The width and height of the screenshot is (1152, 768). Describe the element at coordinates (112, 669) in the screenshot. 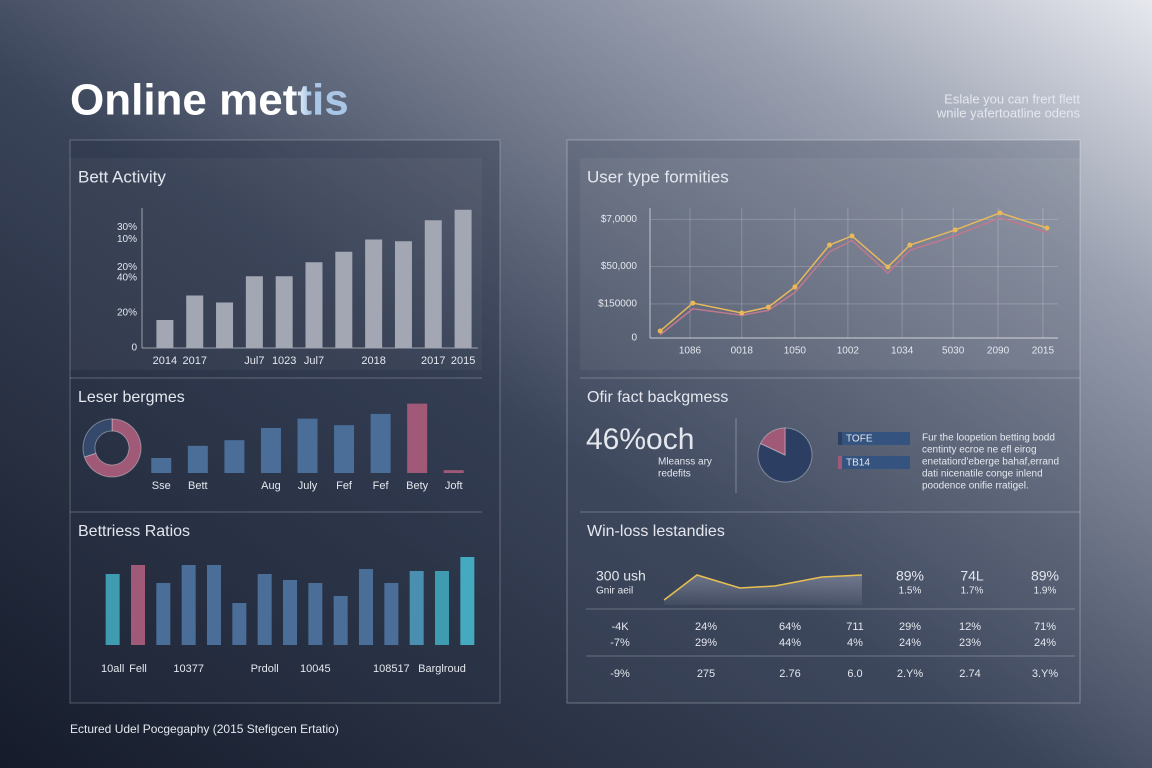

I see `x-tick-label: 10all` at that location.